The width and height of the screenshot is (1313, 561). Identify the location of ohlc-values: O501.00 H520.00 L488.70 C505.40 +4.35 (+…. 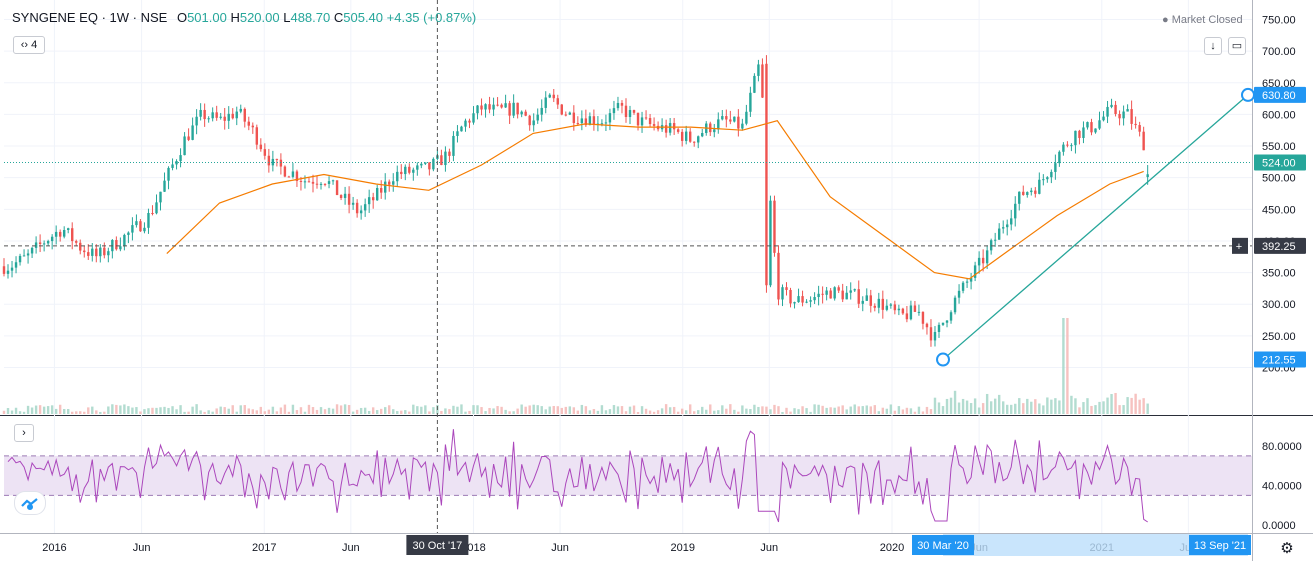
(326, 17).